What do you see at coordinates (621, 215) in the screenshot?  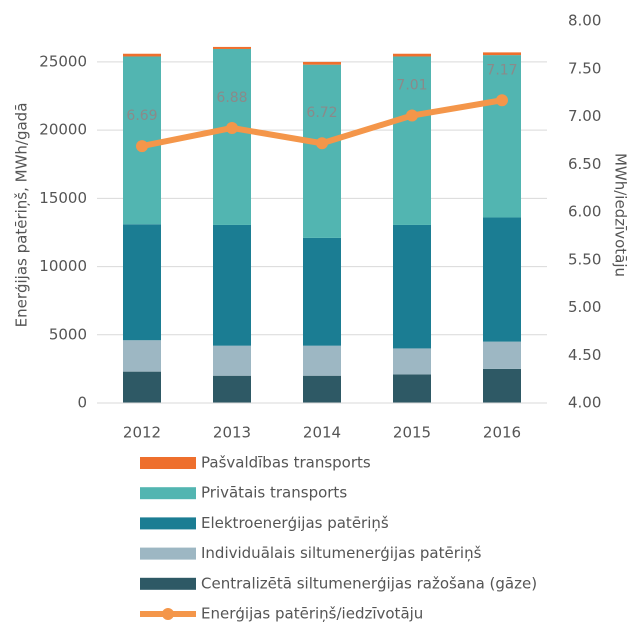 I see `y2-axis-title: MWh/iedzīvotāju` at bounding box center [621, 215].